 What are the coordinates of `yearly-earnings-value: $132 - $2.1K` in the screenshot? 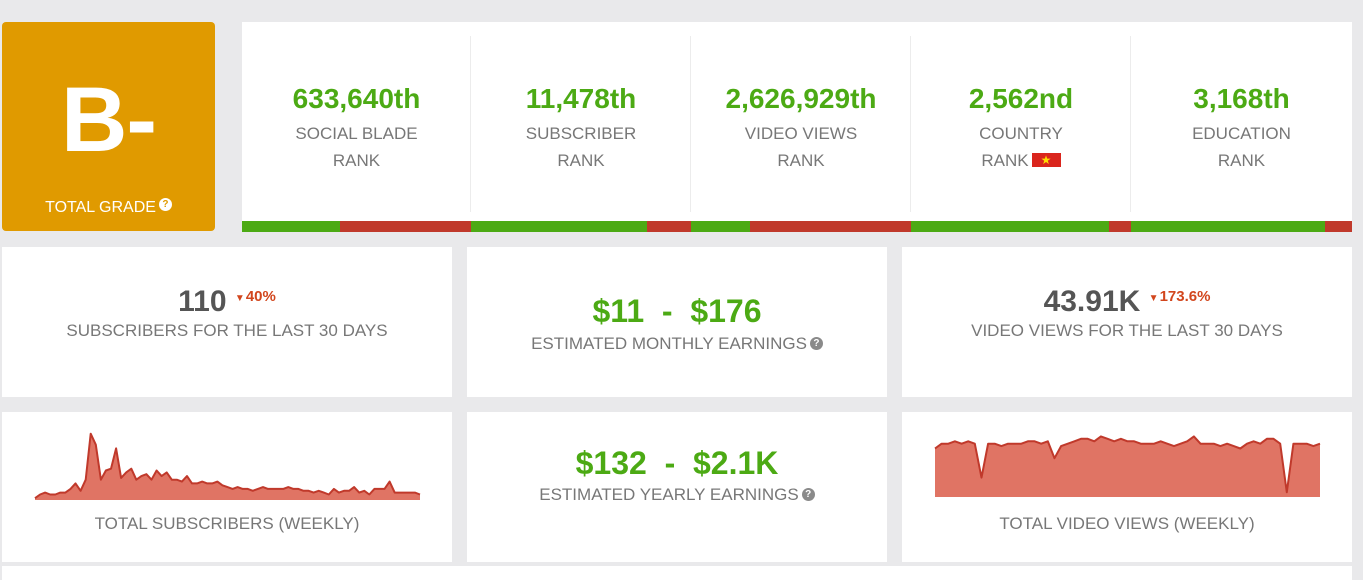 It's located at (677, 463).